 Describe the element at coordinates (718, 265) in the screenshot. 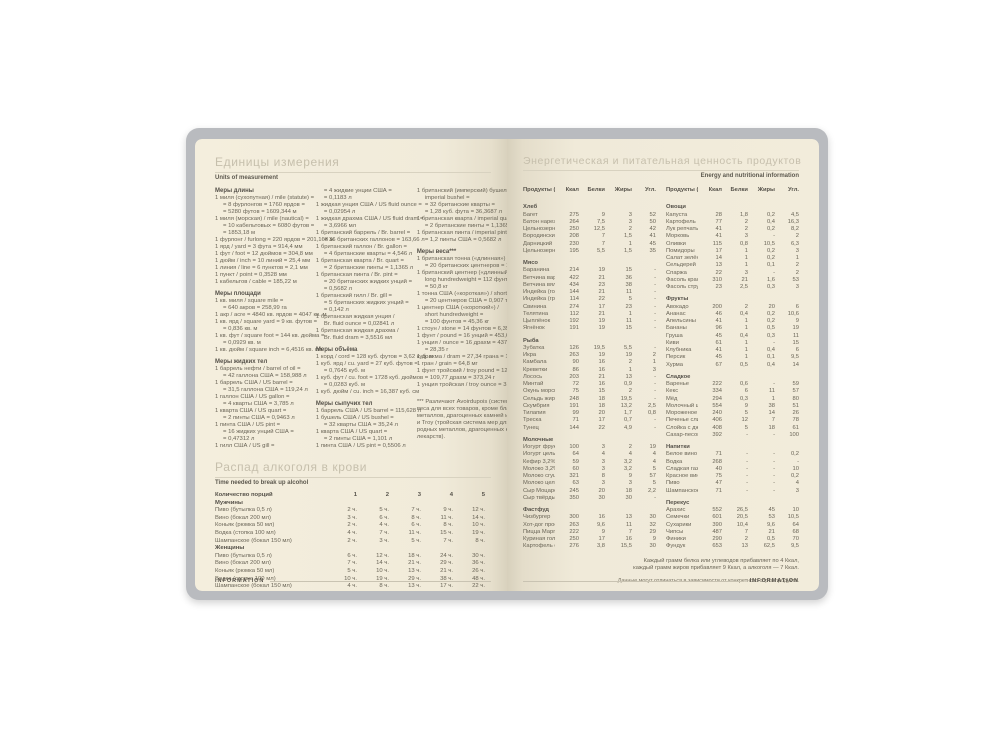

I see `food-value: 13` at that location.